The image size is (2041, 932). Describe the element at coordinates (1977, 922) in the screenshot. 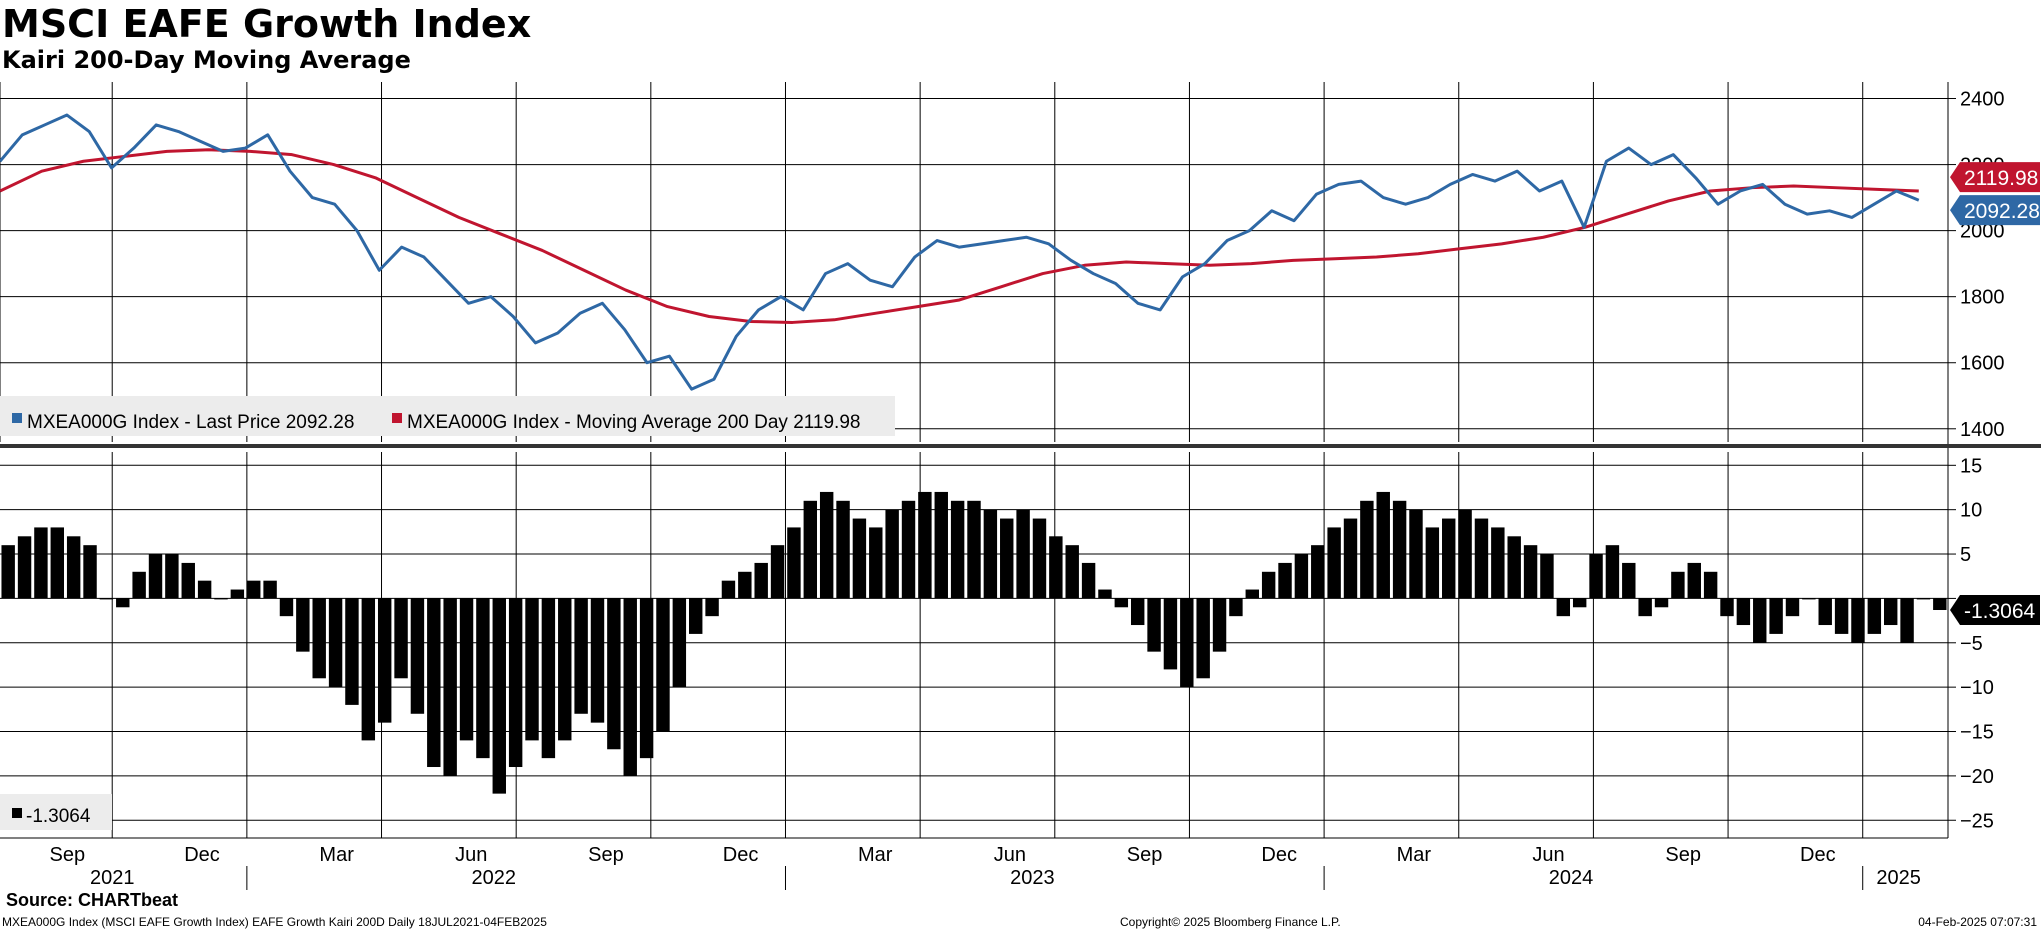

I see `footer-timestamp: 04-Feb-2025 07:07:31` at that location.